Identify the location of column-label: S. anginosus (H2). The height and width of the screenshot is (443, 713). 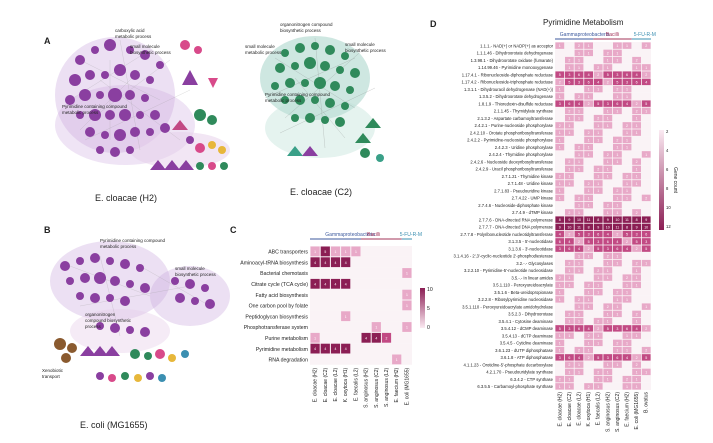
(608, 412).